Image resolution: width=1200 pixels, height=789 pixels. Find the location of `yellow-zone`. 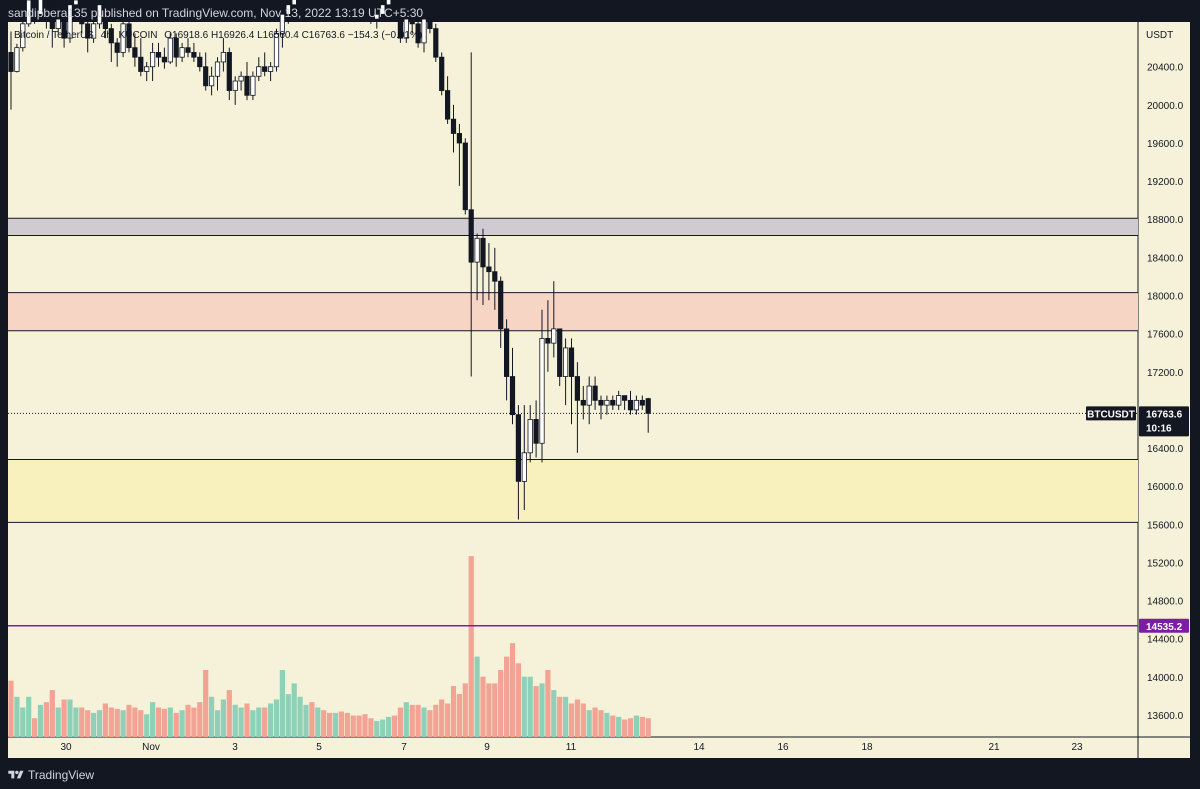

yellow-zone is located at coordinates (573, 491).